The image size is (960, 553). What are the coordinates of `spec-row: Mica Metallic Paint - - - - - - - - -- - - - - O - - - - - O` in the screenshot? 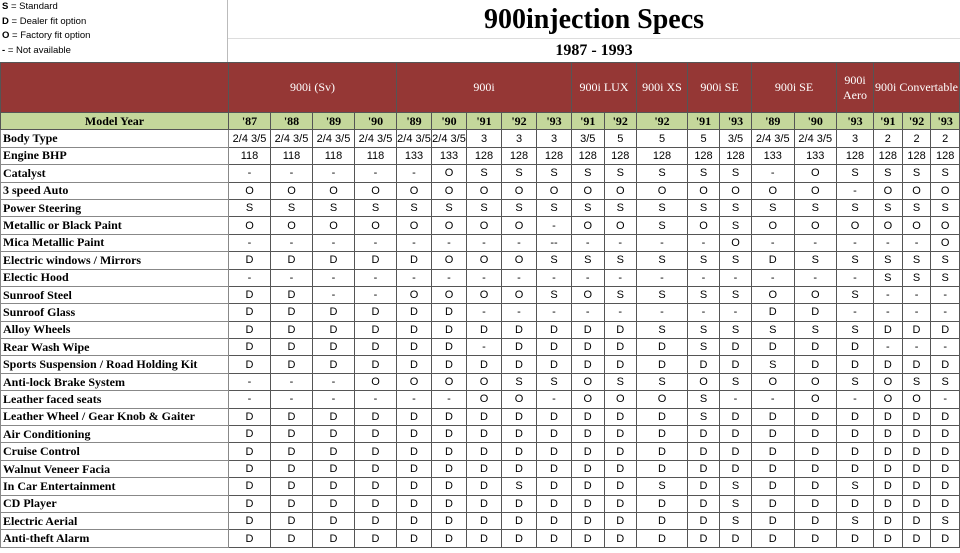 It's located at (480, 243).